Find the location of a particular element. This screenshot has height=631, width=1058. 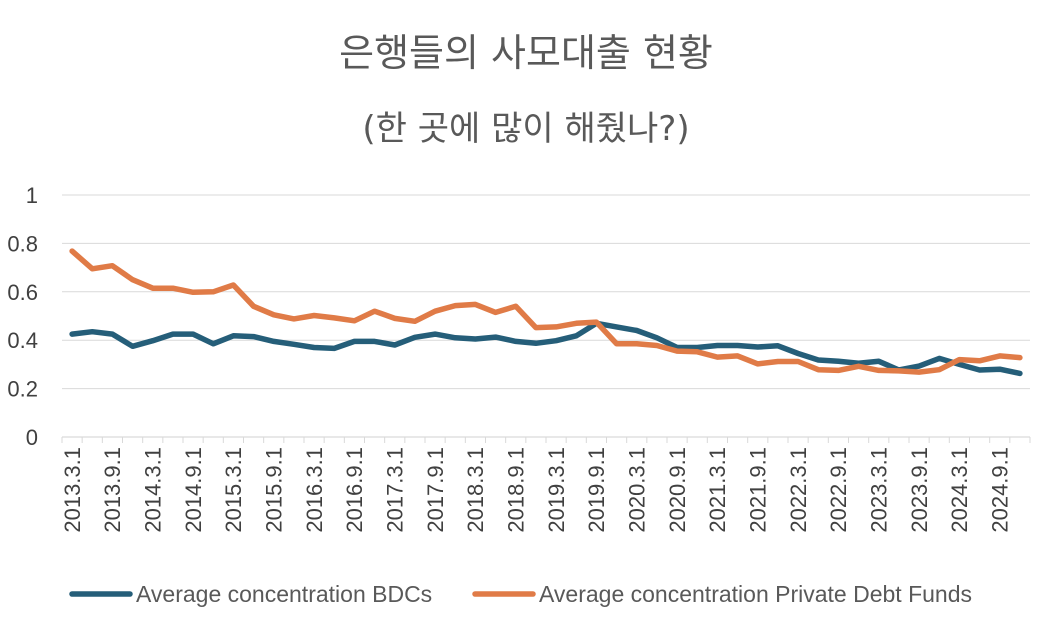

x-tick-label: 2023.3.1 is located at coordinates (878, 490).